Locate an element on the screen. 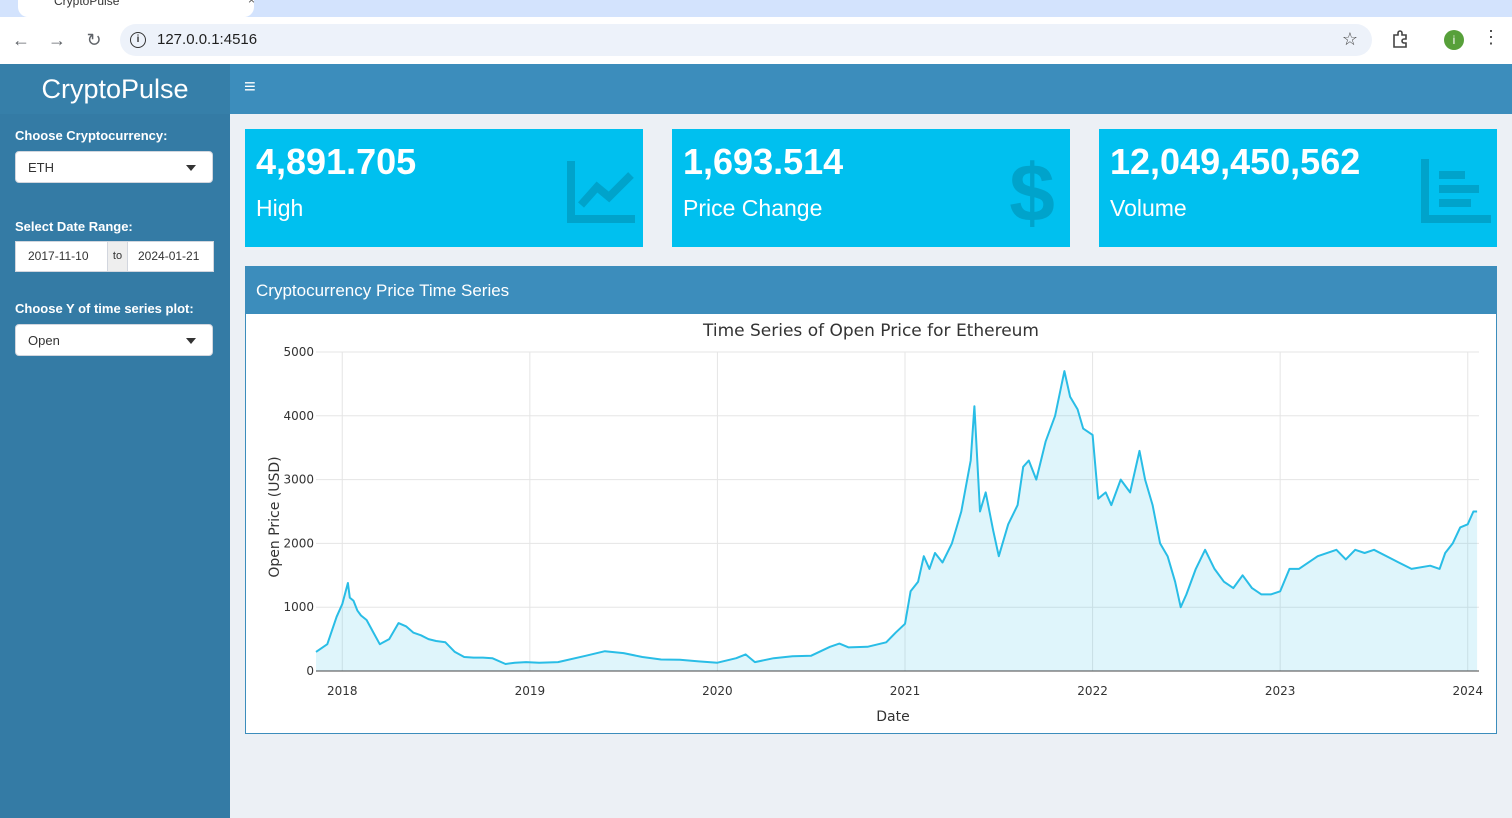 The height and width of the screenshot is (818, 1512). browser-tab: CryptoPulse × is located at coordinates (137, 8).